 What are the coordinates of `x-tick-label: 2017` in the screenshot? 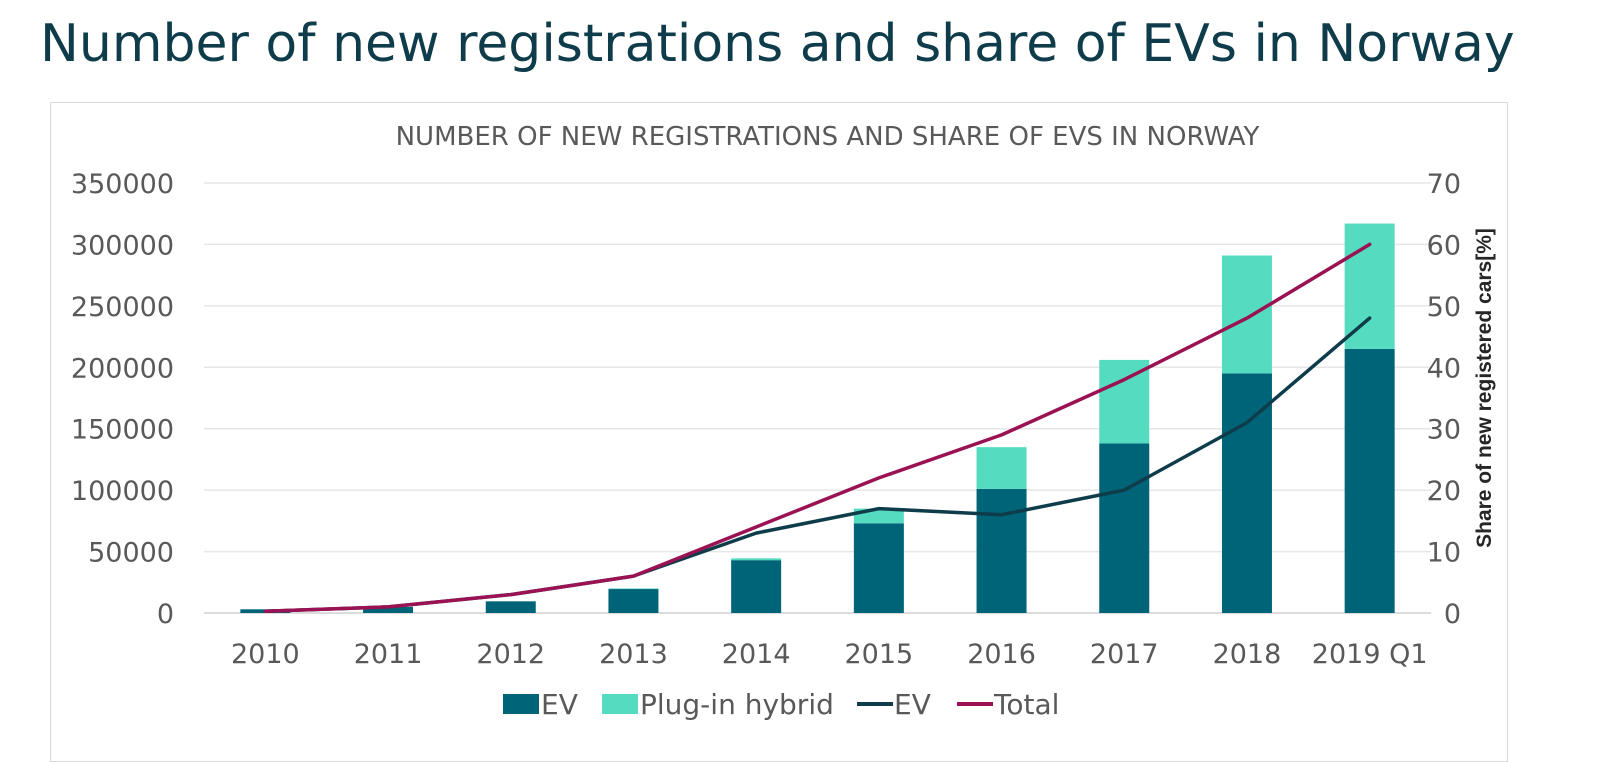 It's located at (1124, 654).